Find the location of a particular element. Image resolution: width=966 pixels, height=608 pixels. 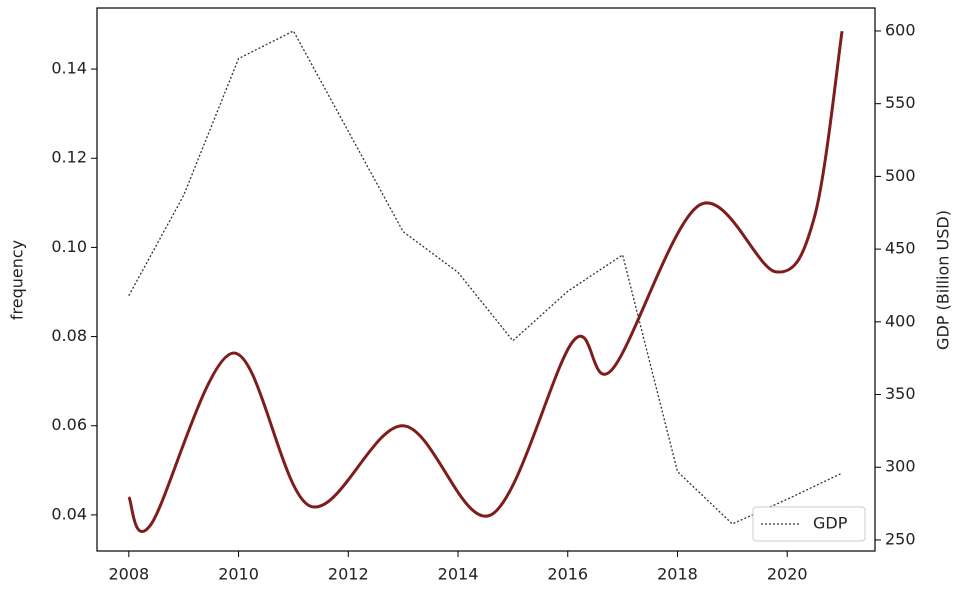

y2-tick-label: 400 is located at coordinates (900, 320).